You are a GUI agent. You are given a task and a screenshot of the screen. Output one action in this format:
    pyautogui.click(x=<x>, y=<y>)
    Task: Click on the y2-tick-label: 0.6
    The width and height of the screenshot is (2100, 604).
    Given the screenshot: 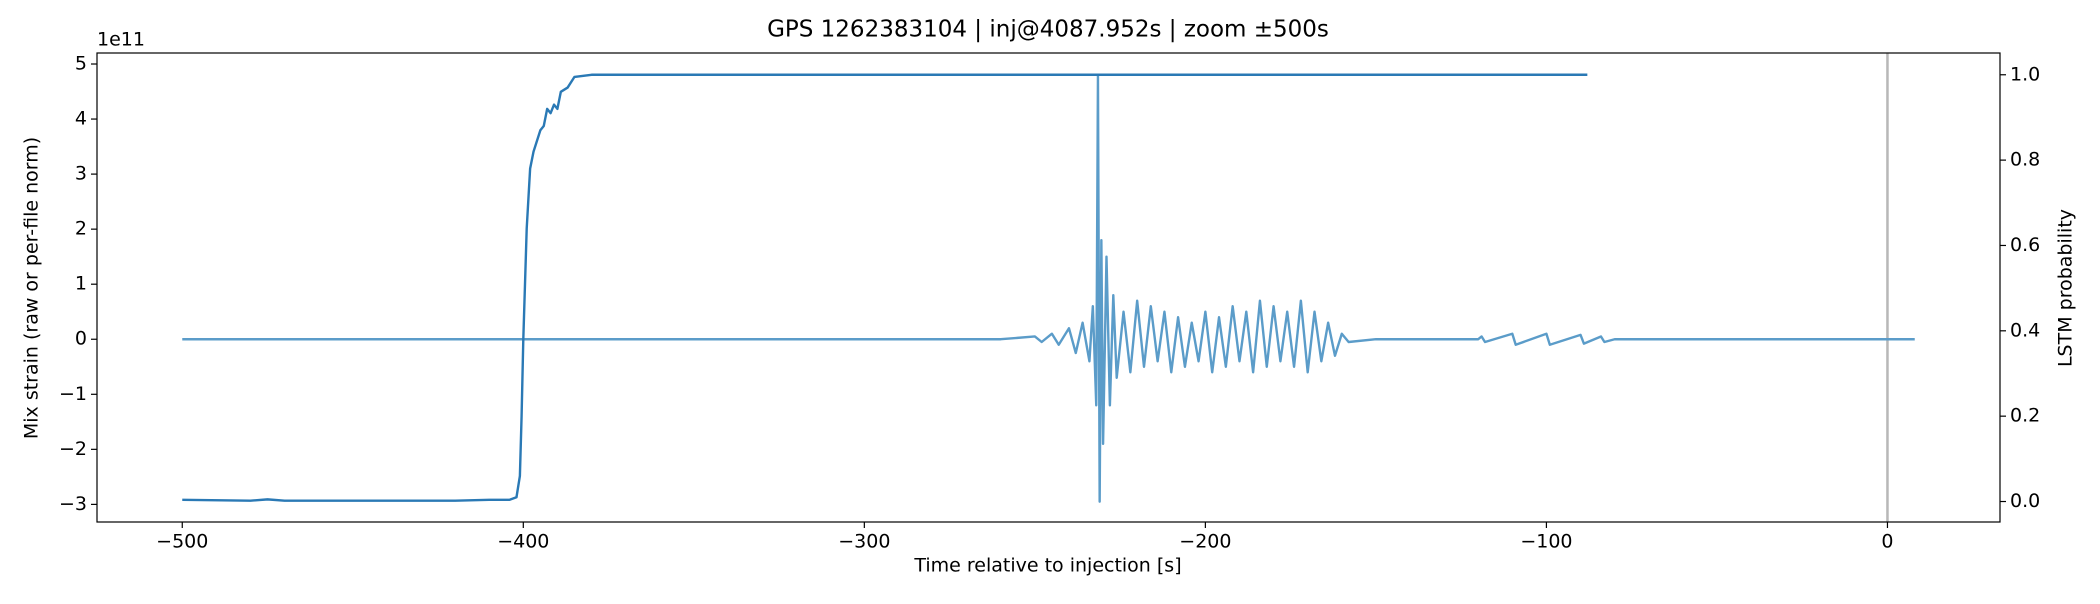 What is the action you would take?
    pyautogui.click(x=2025, y=245)
    